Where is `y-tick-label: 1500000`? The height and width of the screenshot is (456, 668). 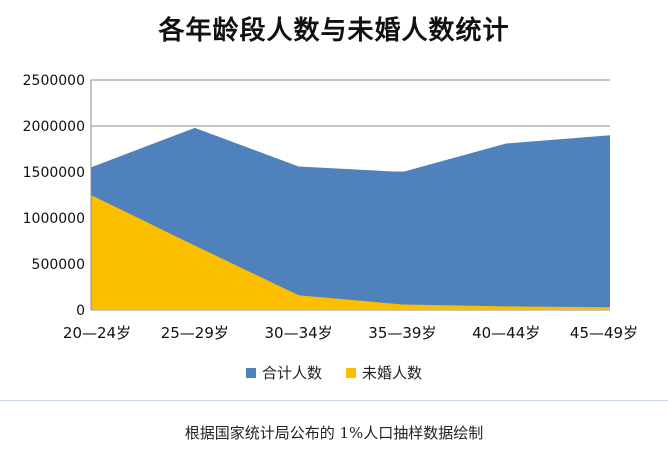 y-tick-label: 1500000 is located at coordinates (54, 173).